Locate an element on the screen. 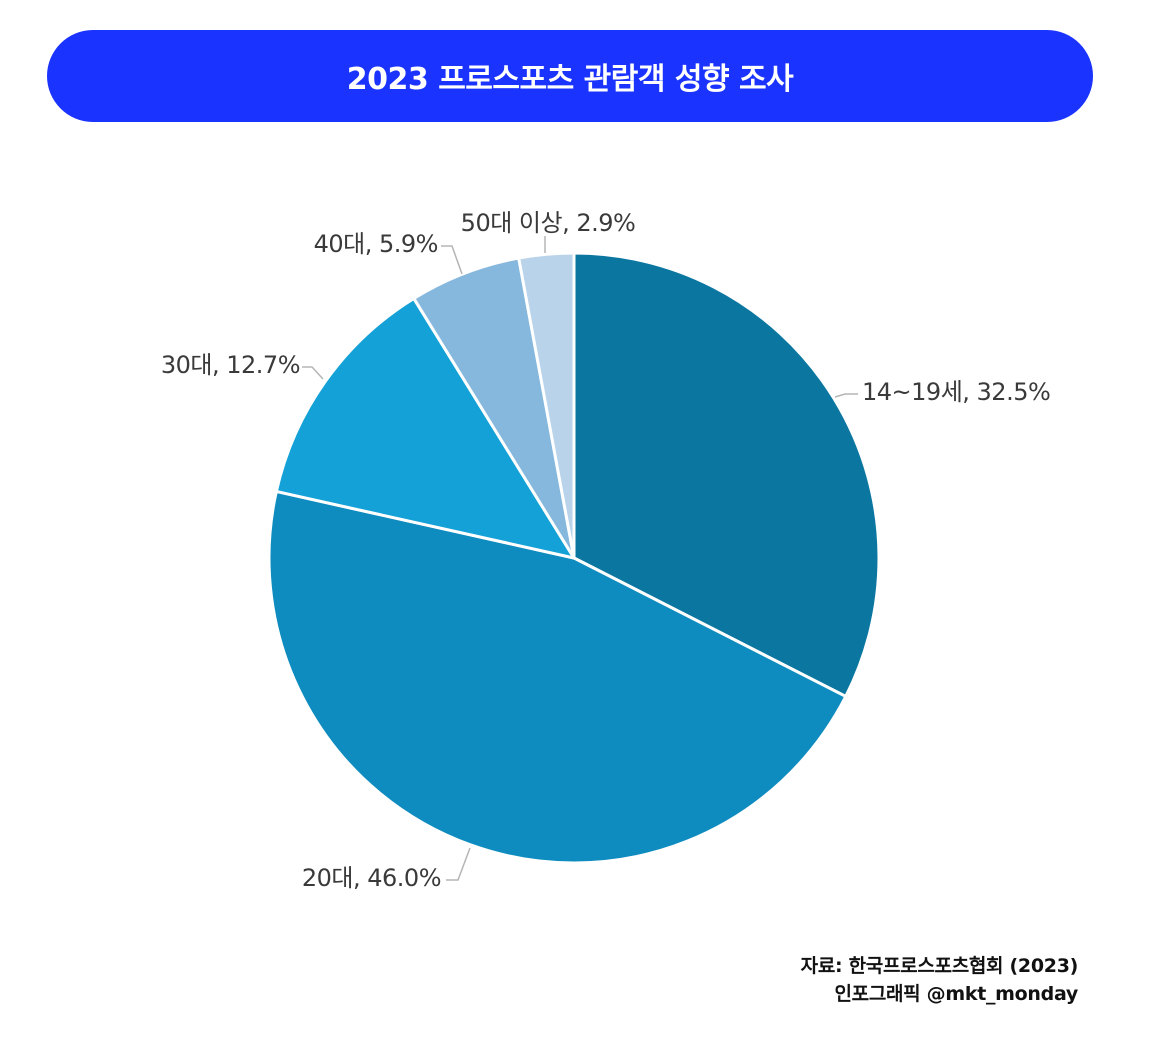  source-note: 자료: 한국프로스포츠협회 (2023) 인포그래픽 @mkt_monday is located at coordinates (939, 980).